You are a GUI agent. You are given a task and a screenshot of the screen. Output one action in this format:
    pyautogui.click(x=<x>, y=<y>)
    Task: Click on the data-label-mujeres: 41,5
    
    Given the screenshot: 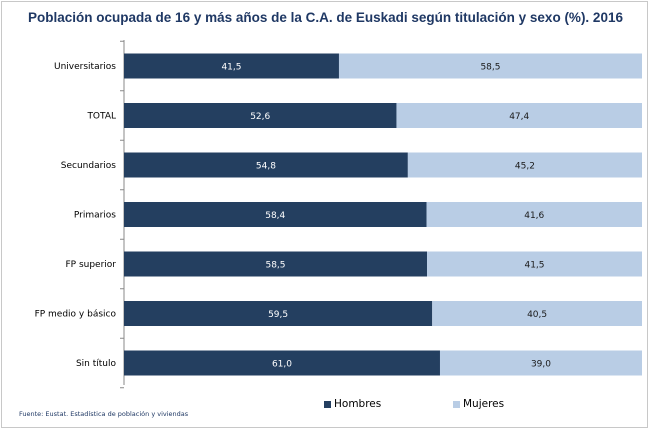 What is the action you would take?
    pyautogui.click(x=534, y=266)
    